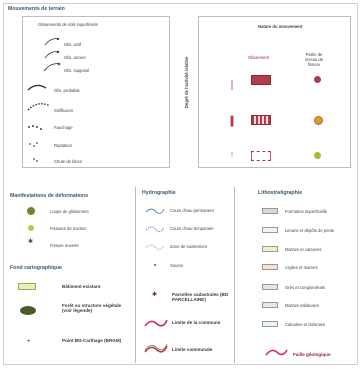  What do you see at coordinates (36, 268) in the screenshot?
I see `background-title: Fond cartographique` at bounding box center [36, 268].